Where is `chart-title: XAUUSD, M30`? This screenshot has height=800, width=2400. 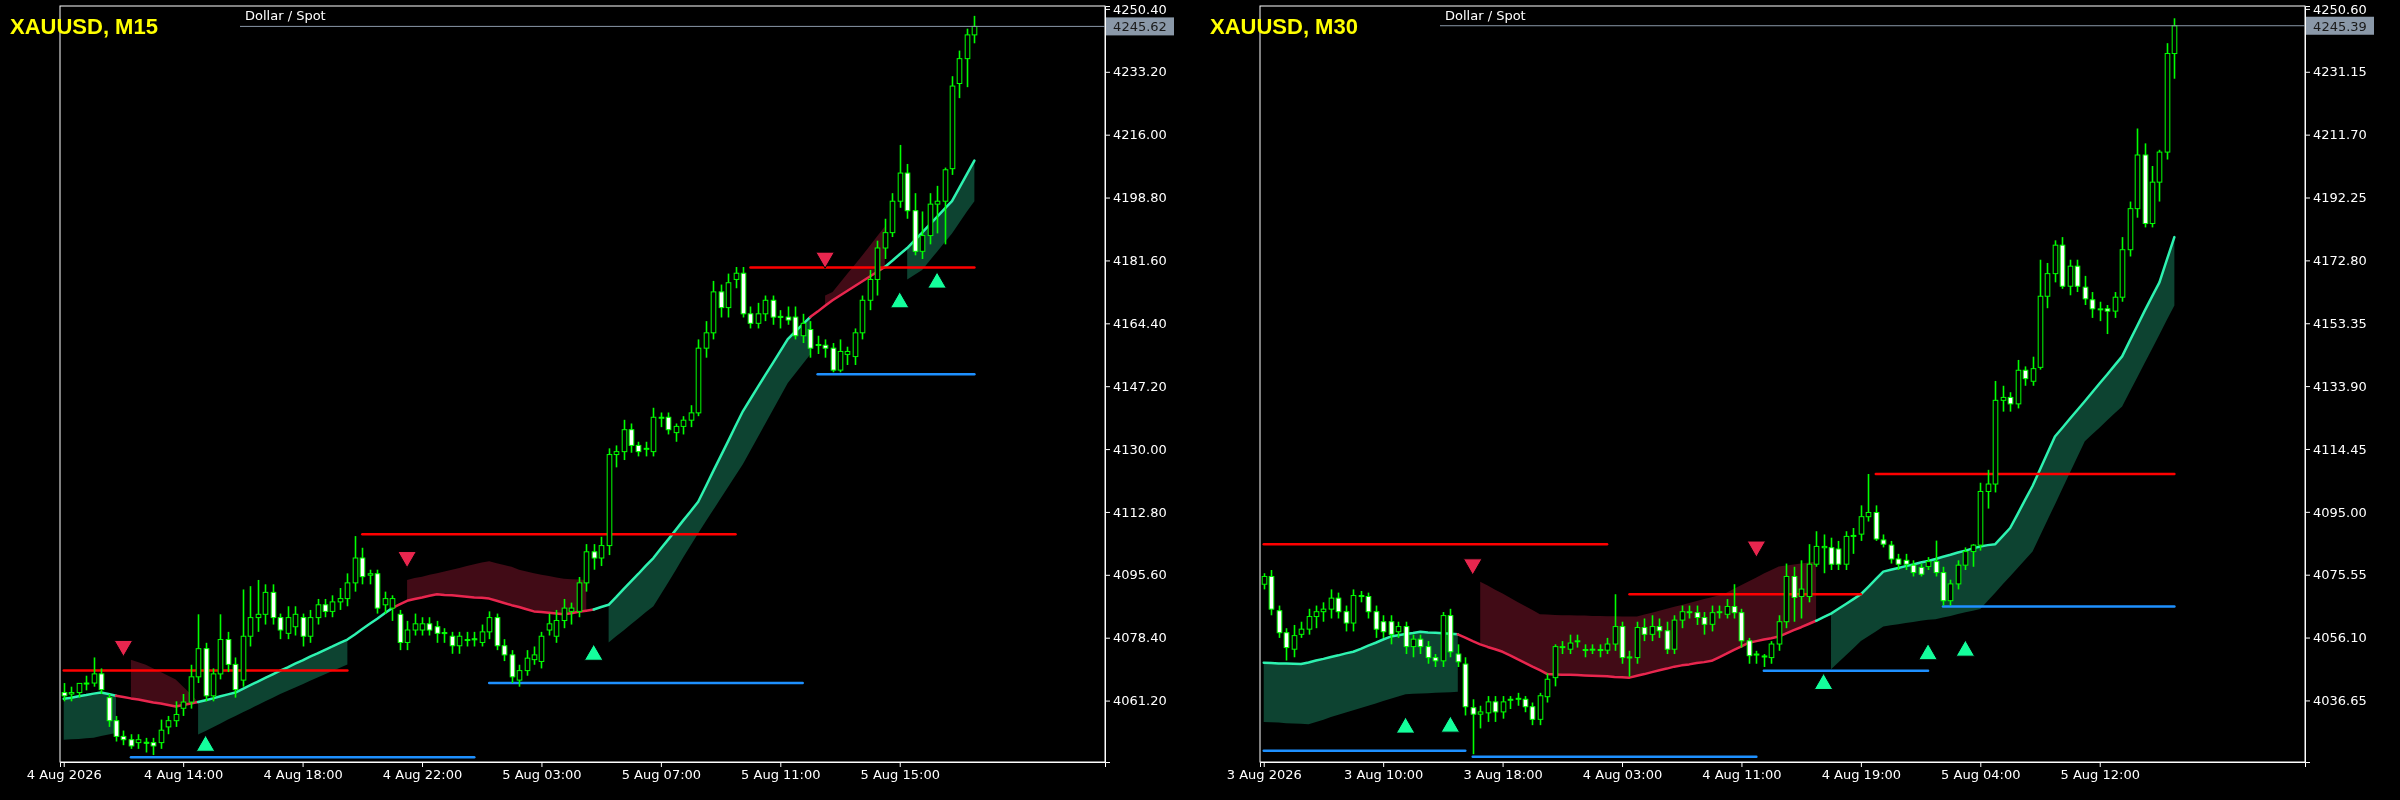 chart-title: XAUUSD, M30 is located at coordinates (1284, 26).